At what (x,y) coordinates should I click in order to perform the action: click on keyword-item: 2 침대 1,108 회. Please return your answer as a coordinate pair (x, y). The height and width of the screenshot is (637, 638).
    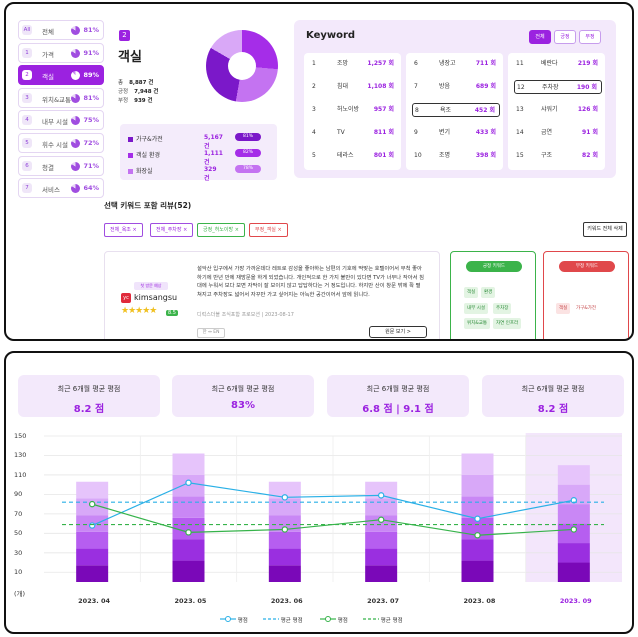
    Looking at the image, I should click on (354, 87).